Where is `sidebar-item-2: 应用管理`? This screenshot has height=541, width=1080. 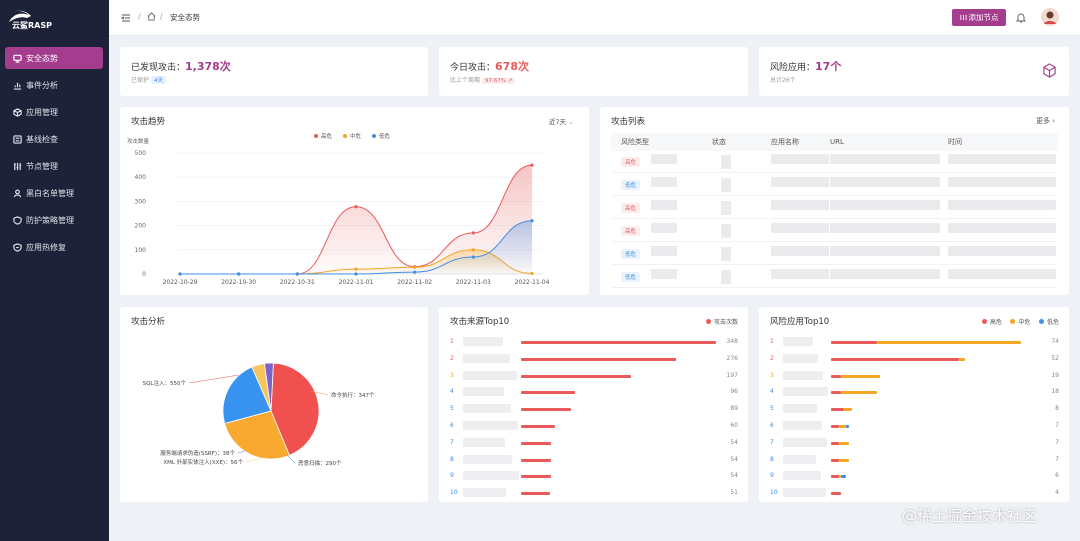
sidebar-item-2: 应用管理 is located at coordinates (54, 112).